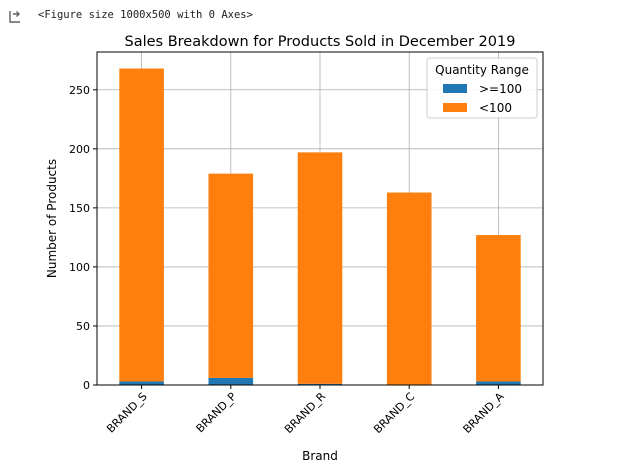  I want to click on output-arrow-icon, so click(14, 17).